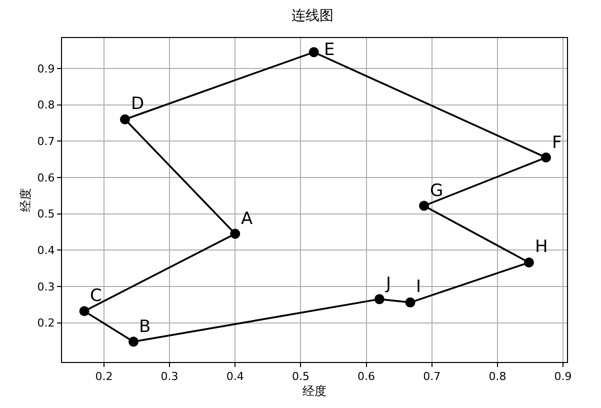  What do you see at coordinates (46, 287) in the screenshot?
I see `y-tick-label: 0.3` at bounding box center [46, 287].